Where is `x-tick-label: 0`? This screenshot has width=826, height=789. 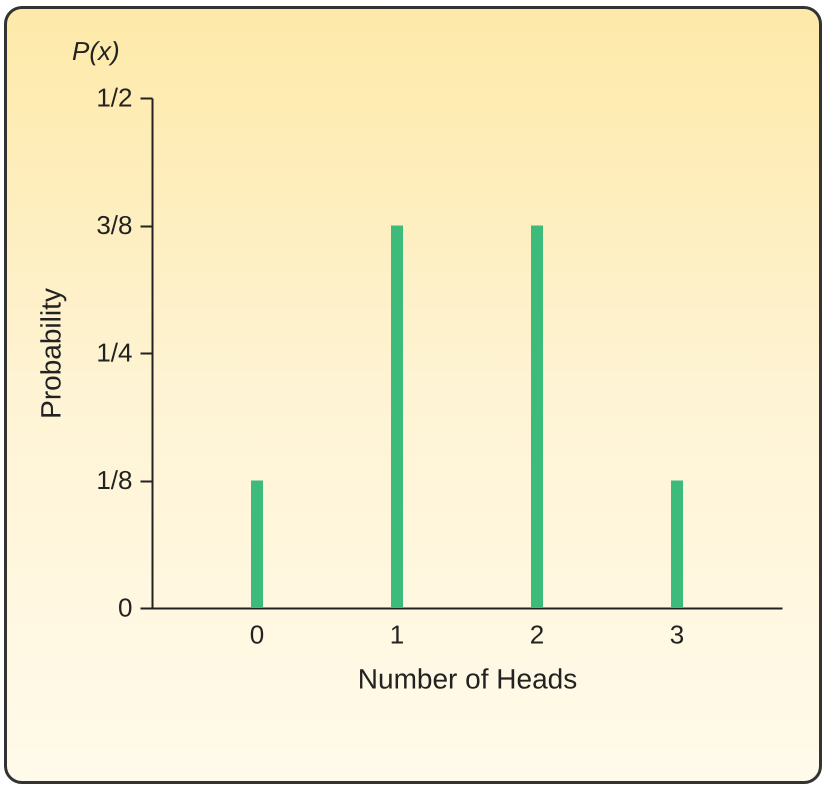
x-tick-label: 0 is located at coordinates (257, 635).